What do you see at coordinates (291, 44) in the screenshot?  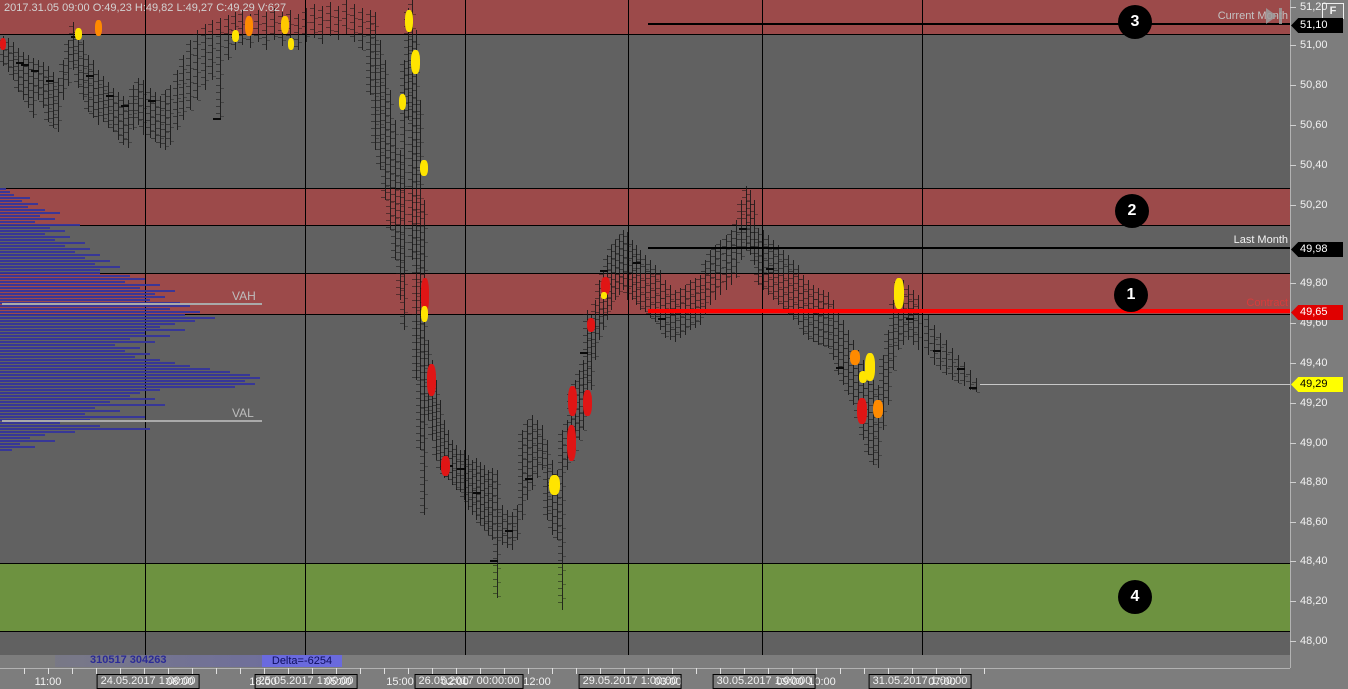 I see `imbalance-blob` at bounding box center [291, 44].